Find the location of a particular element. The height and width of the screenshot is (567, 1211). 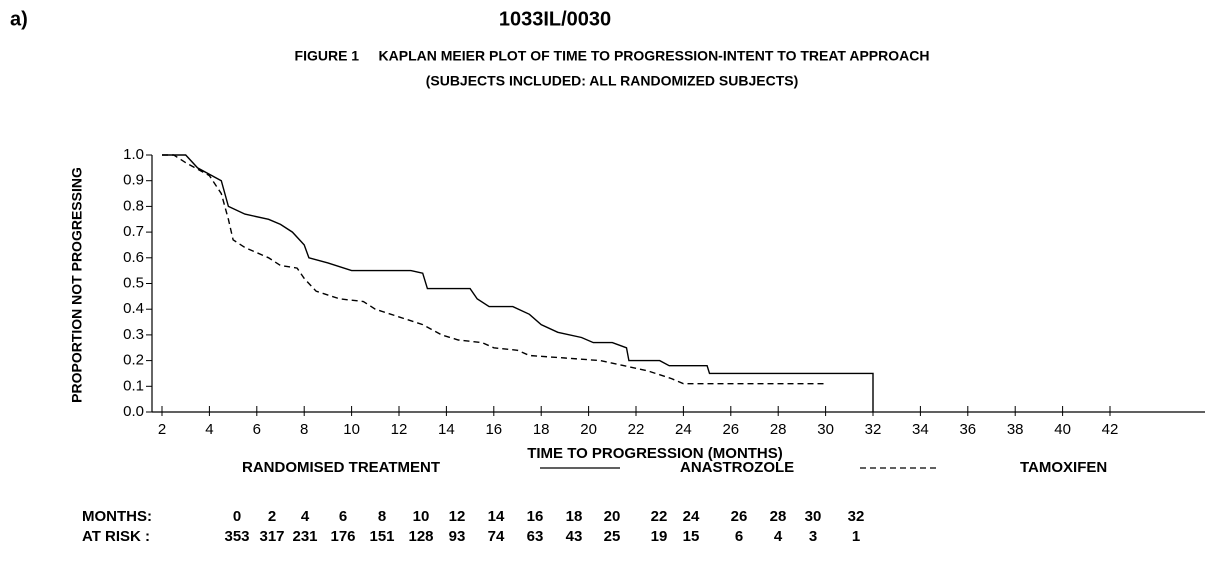

at-risk-count: 128 is located at coordinates (420, 536).